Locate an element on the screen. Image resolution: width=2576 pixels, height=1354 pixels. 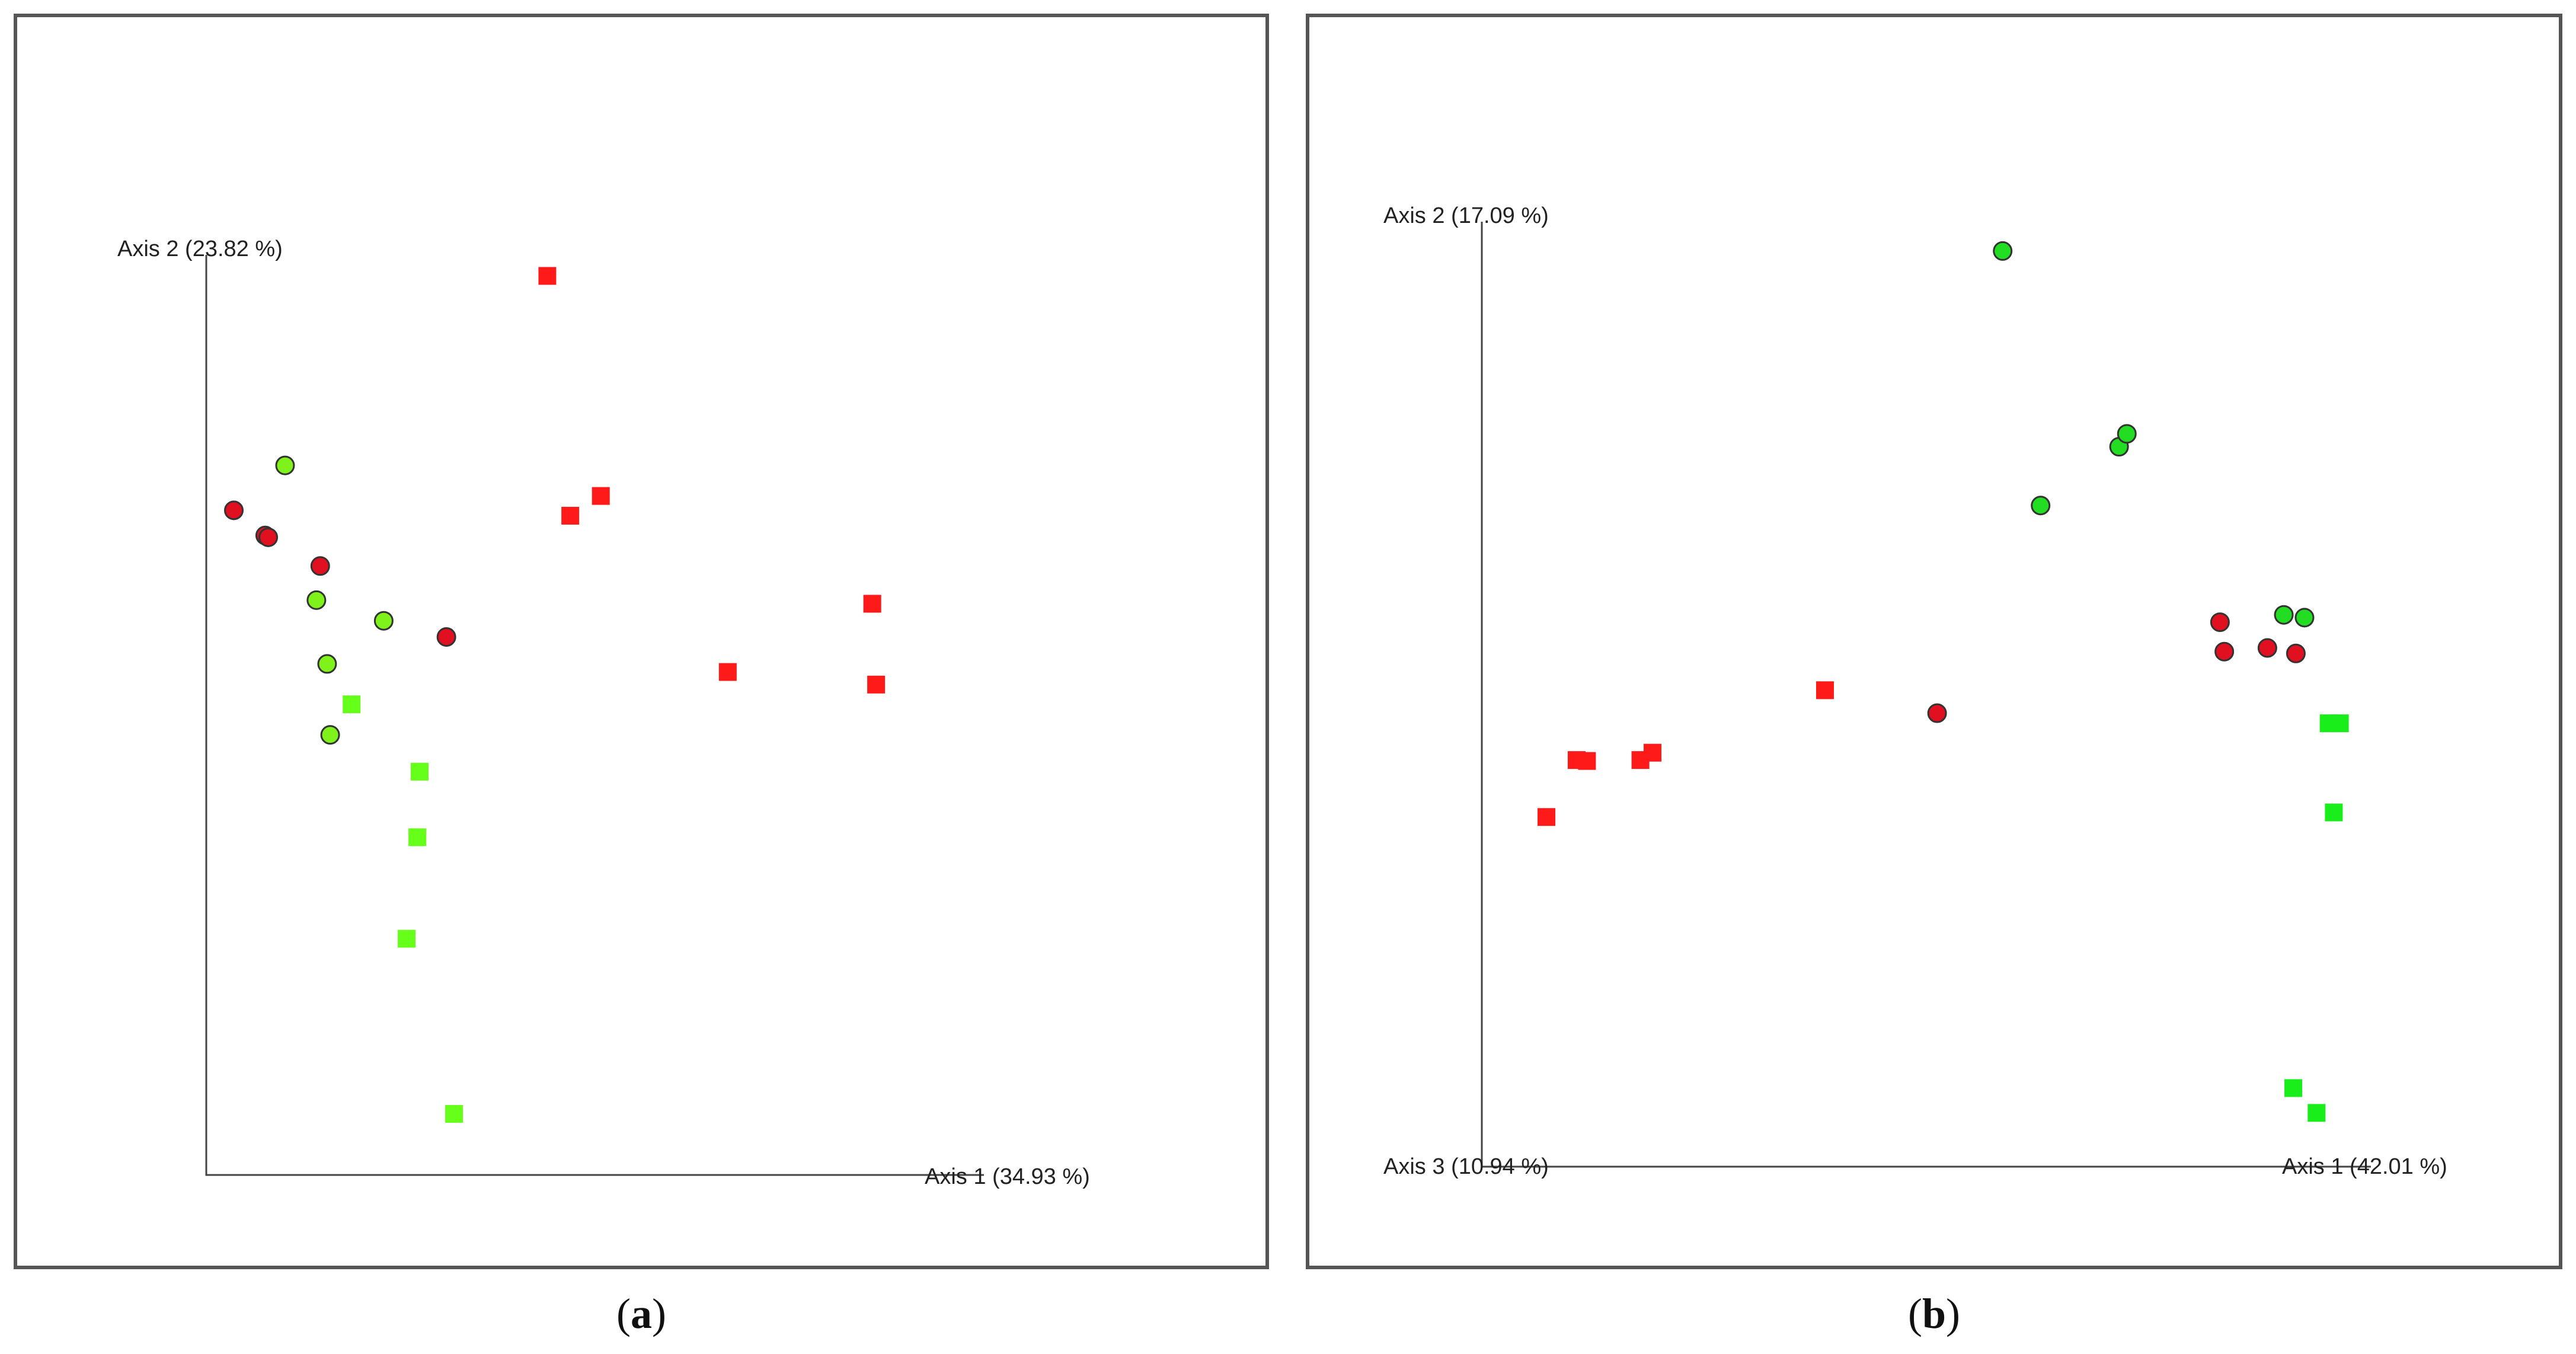
panel-b-axis1-label: Axis 1 (42.01 %) is located at coordinates (2364, 1166).